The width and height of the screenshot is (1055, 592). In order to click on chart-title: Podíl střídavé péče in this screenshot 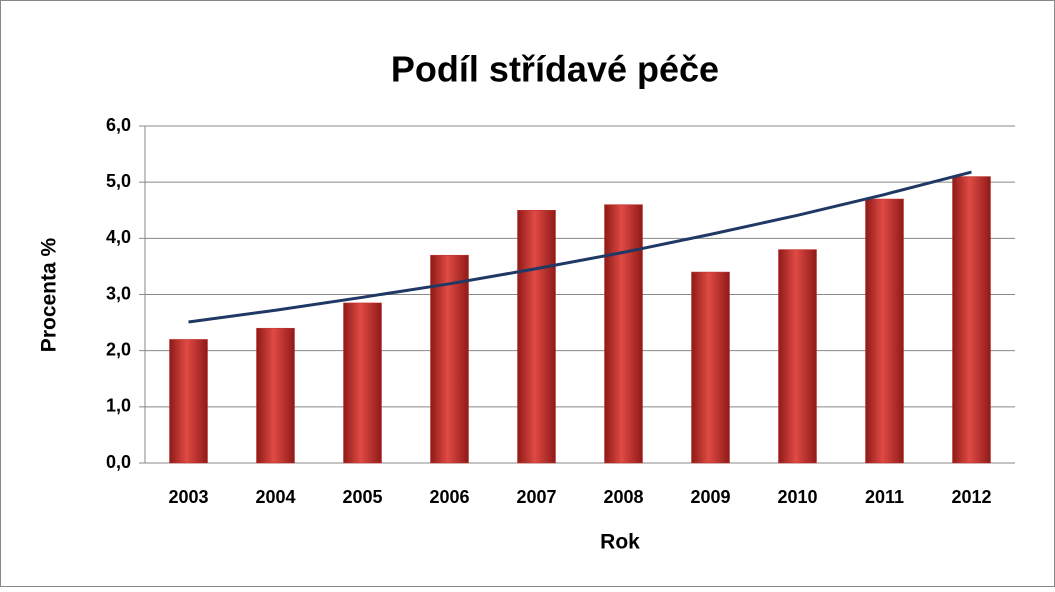, I will do `click(555, 69)`.